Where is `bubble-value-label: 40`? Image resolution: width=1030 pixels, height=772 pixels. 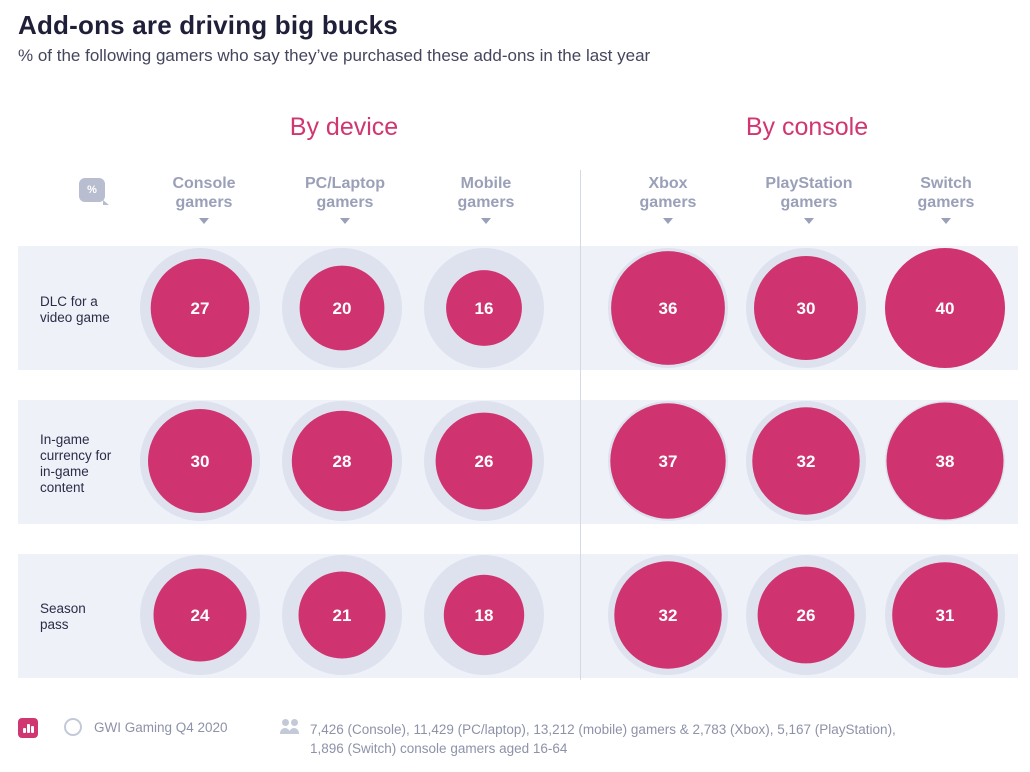 bubble-value-label: 40 is located at coordinates (945, 308).